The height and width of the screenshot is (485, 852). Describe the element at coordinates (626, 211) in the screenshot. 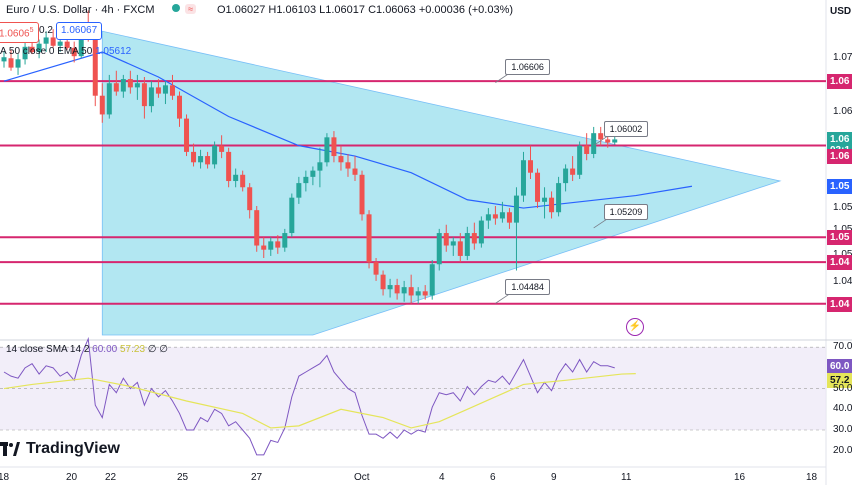

I see `price-callout-2: 1.05209` at that location.